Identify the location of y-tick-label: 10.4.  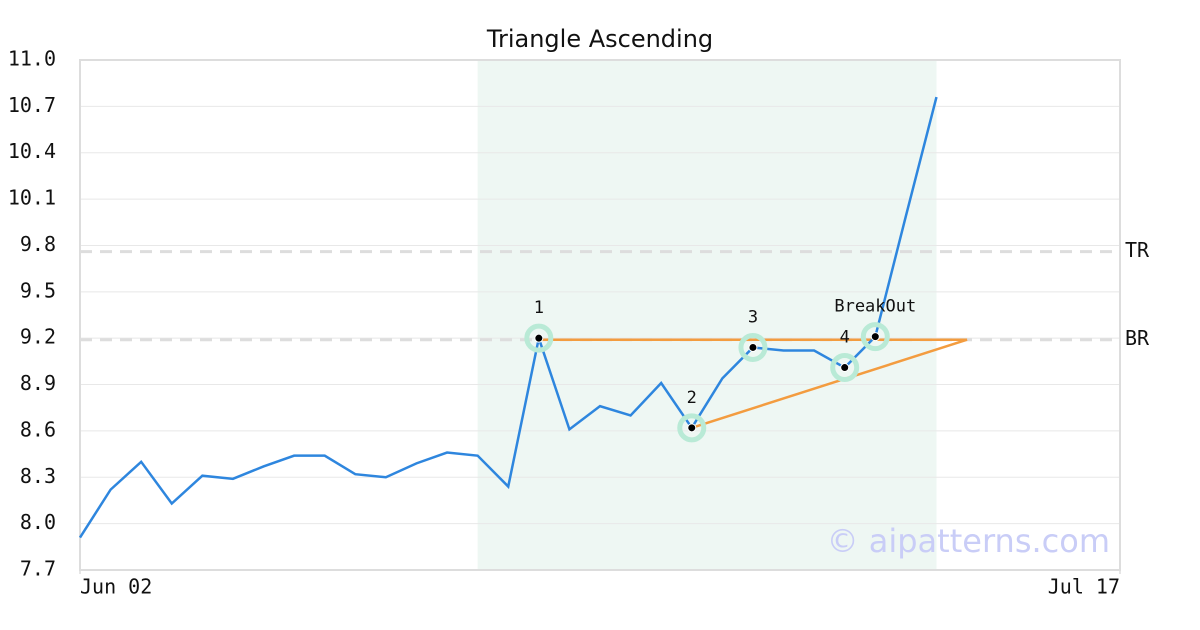
(32, 151).